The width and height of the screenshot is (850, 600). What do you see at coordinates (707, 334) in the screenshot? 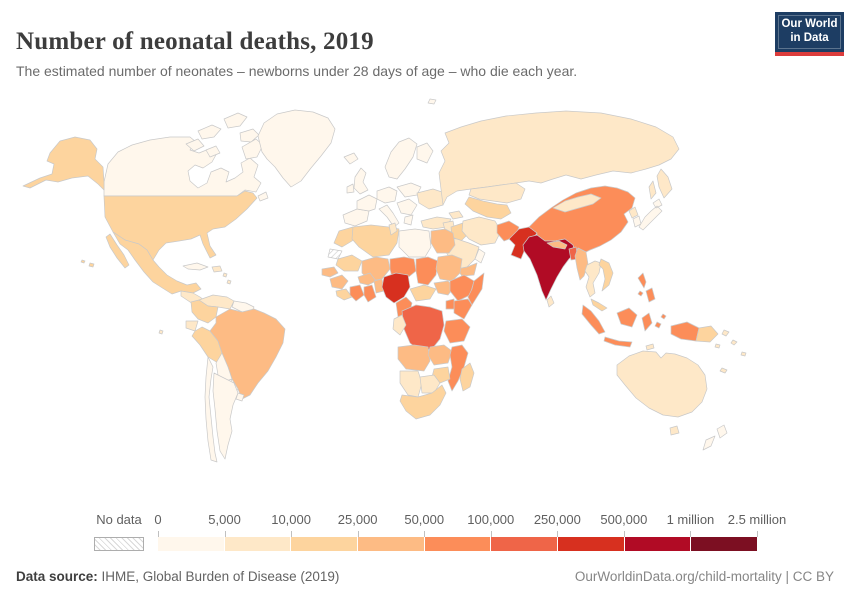
I see `country-papua-new-guinea` at bounding box center [707, 334].